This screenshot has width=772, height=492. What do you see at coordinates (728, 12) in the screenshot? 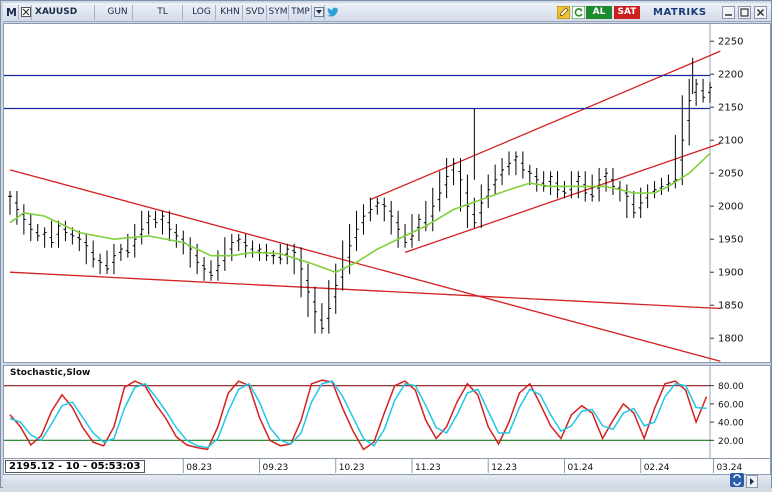
I see `minimize-button` at bounding box center [728, 12].